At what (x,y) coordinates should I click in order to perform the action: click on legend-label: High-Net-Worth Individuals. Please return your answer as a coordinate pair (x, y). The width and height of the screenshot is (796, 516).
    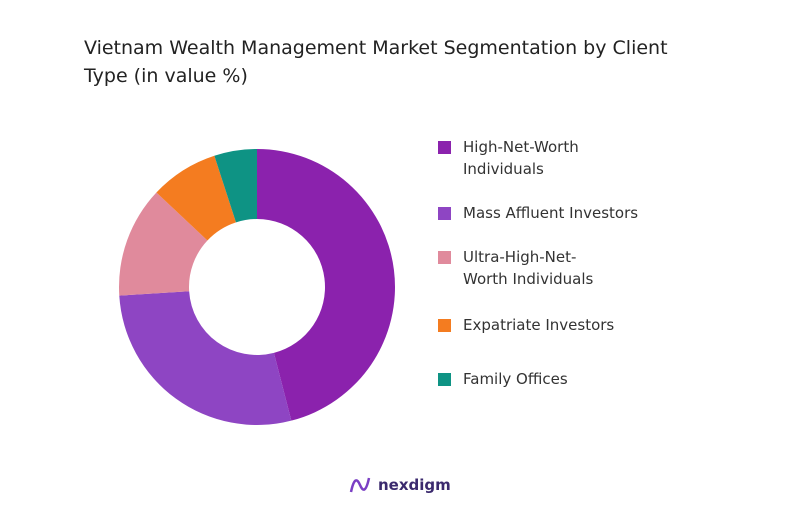
    Looking at the image, I should click on (521, 158).